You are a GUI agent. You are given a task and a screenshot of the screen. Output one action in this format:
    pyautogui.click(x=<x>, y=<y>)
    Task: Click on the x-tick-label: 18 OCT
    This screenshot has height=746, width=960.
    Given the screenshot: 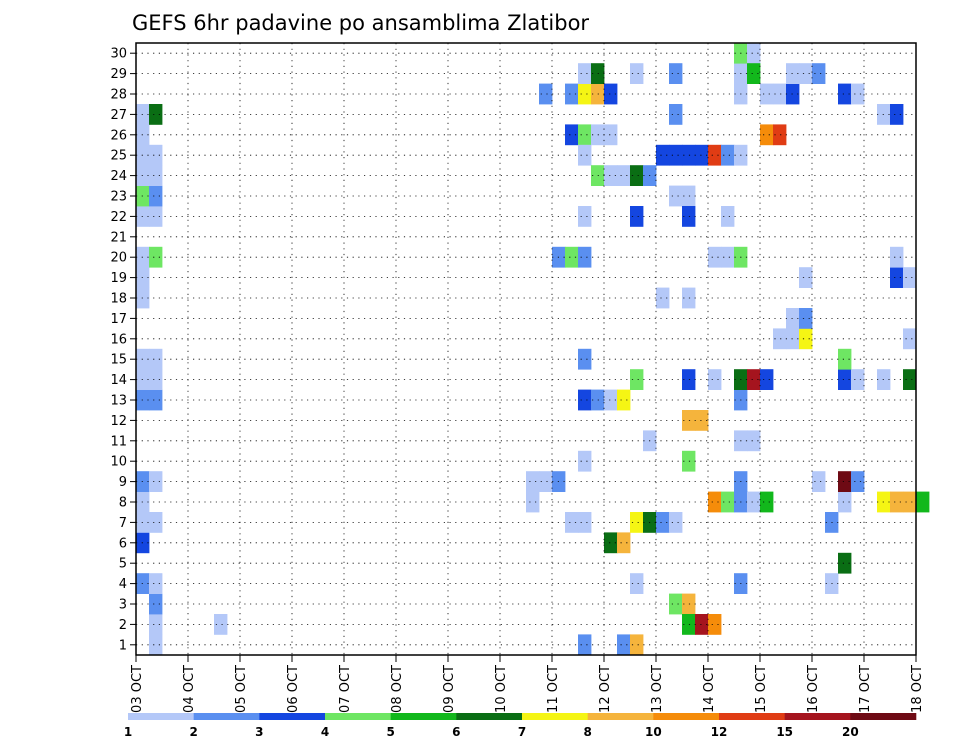 What is the action you would take?
    pyautogui.click(x=917, y=689)
    